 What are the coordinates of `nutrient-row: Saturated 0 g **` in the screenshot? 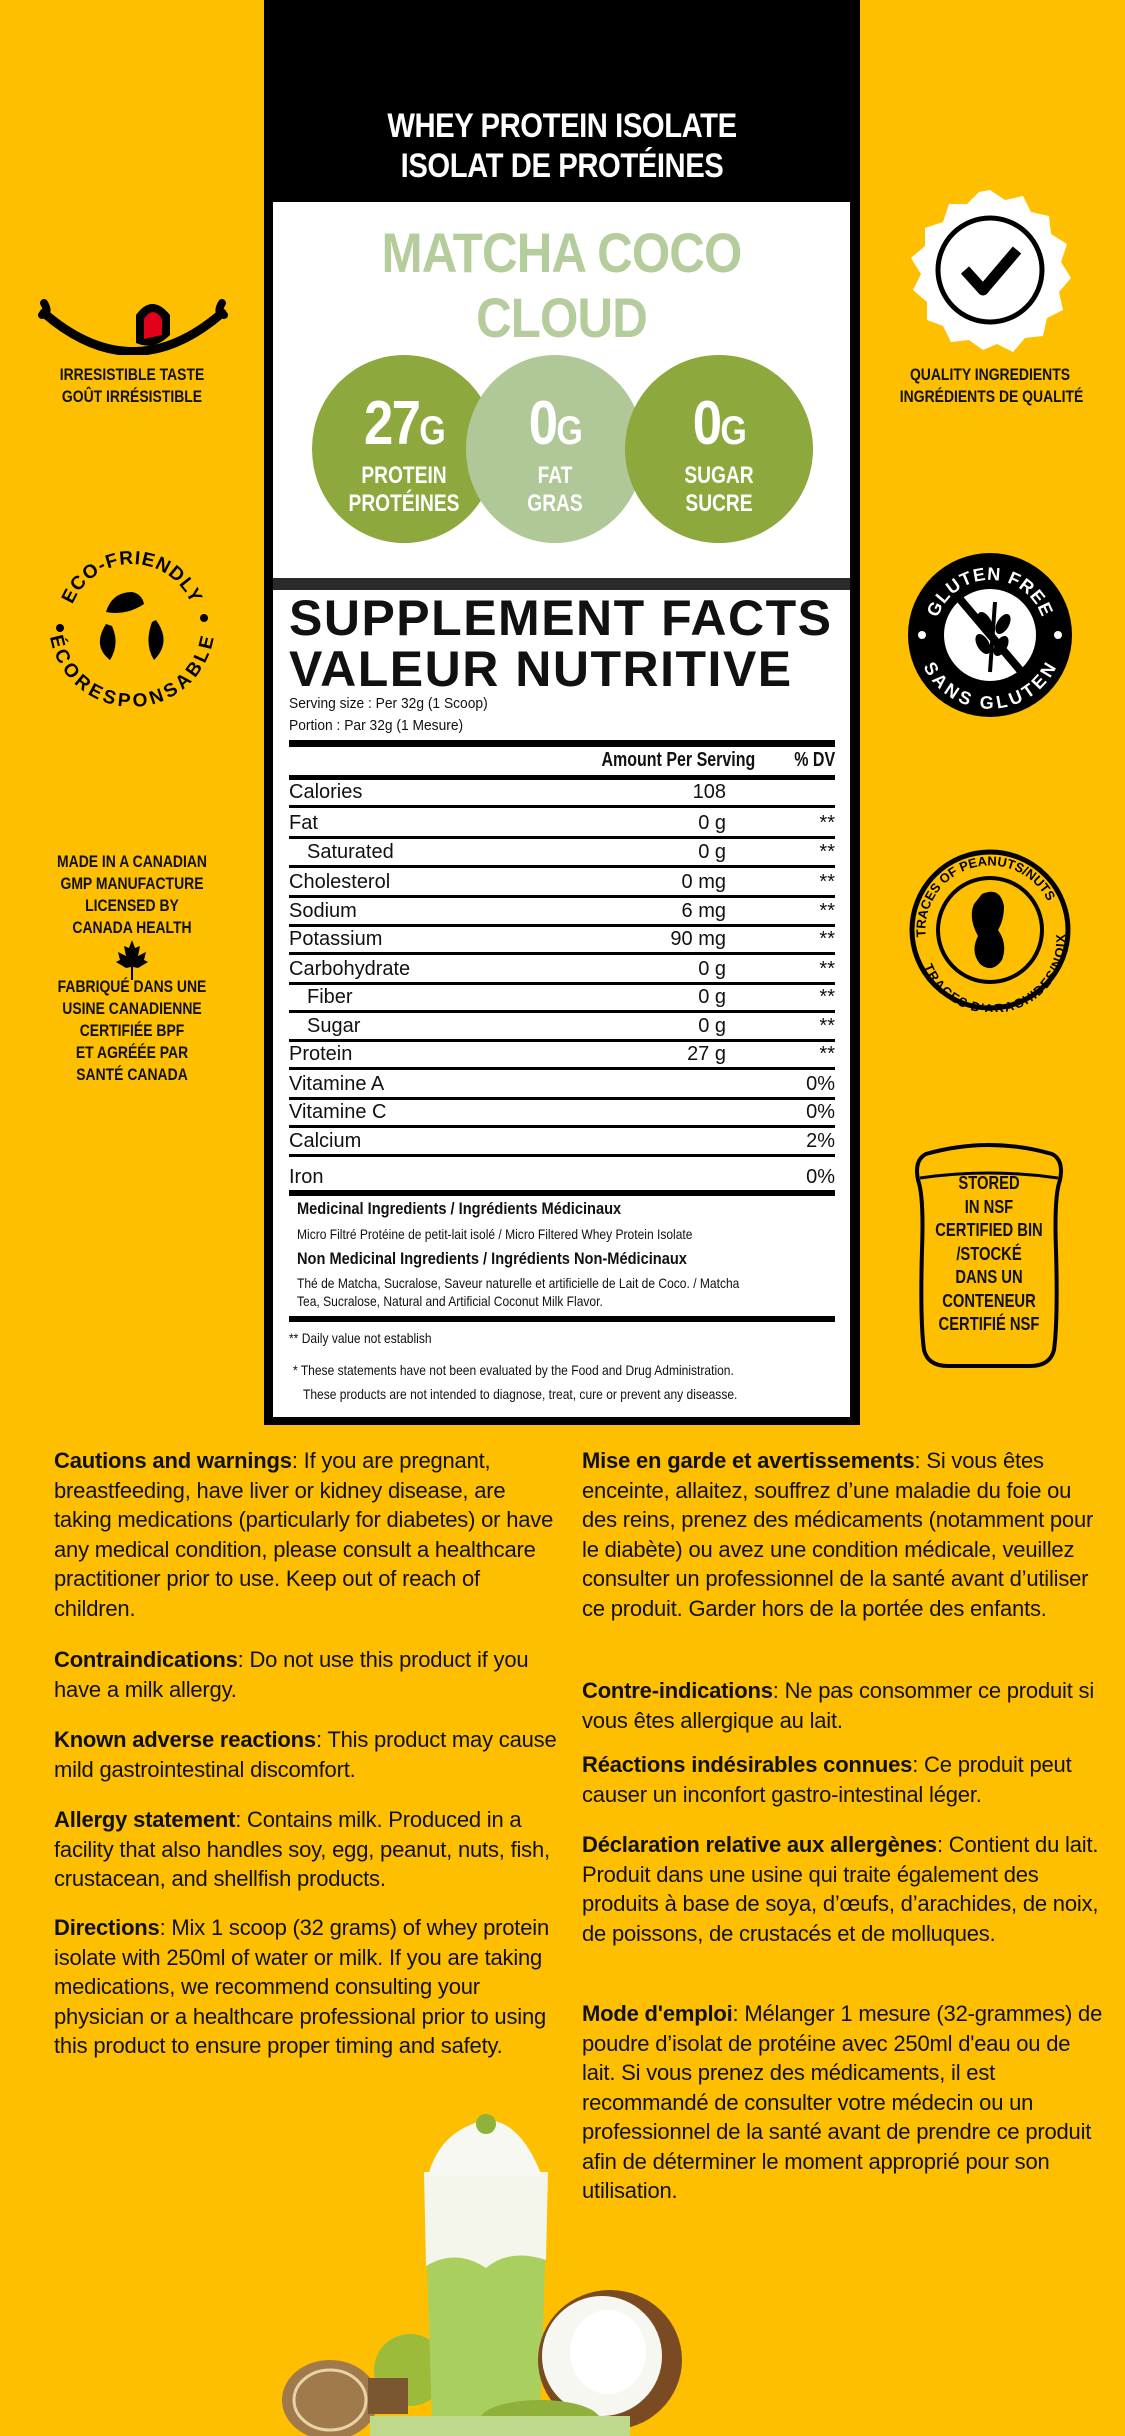 It's located at (562, 853).